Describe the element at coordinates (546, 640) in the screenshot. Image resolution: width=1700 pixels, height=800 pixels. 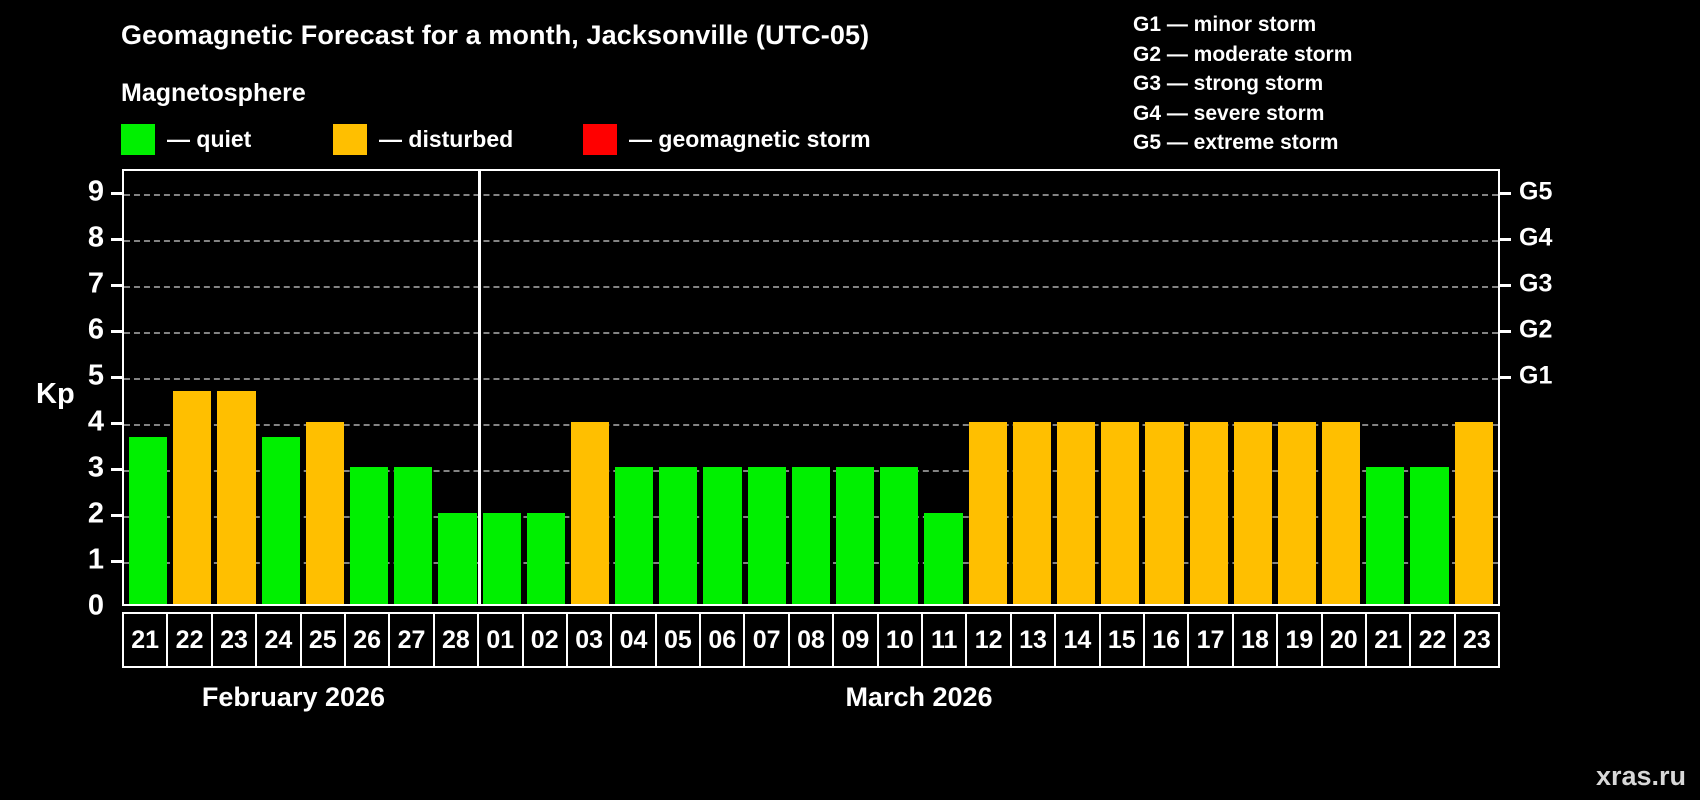
I see `date-label-march-02: 02` at that location.